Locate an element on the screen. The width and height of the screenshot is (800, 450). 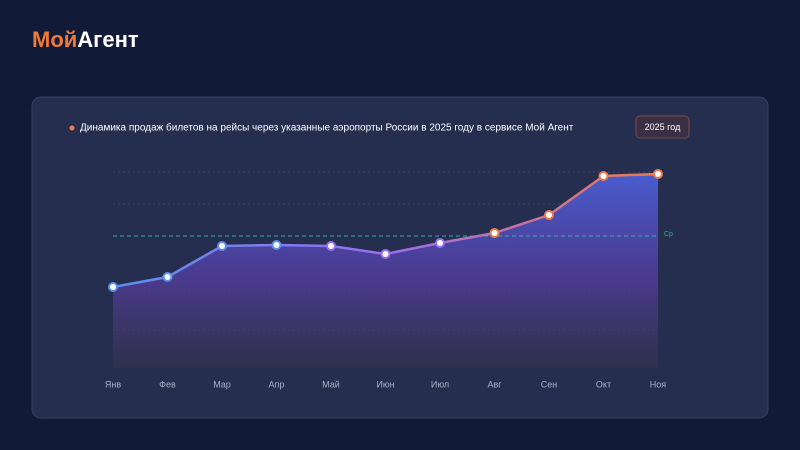
logo-part: Агент is located at coordinates (108, 39).